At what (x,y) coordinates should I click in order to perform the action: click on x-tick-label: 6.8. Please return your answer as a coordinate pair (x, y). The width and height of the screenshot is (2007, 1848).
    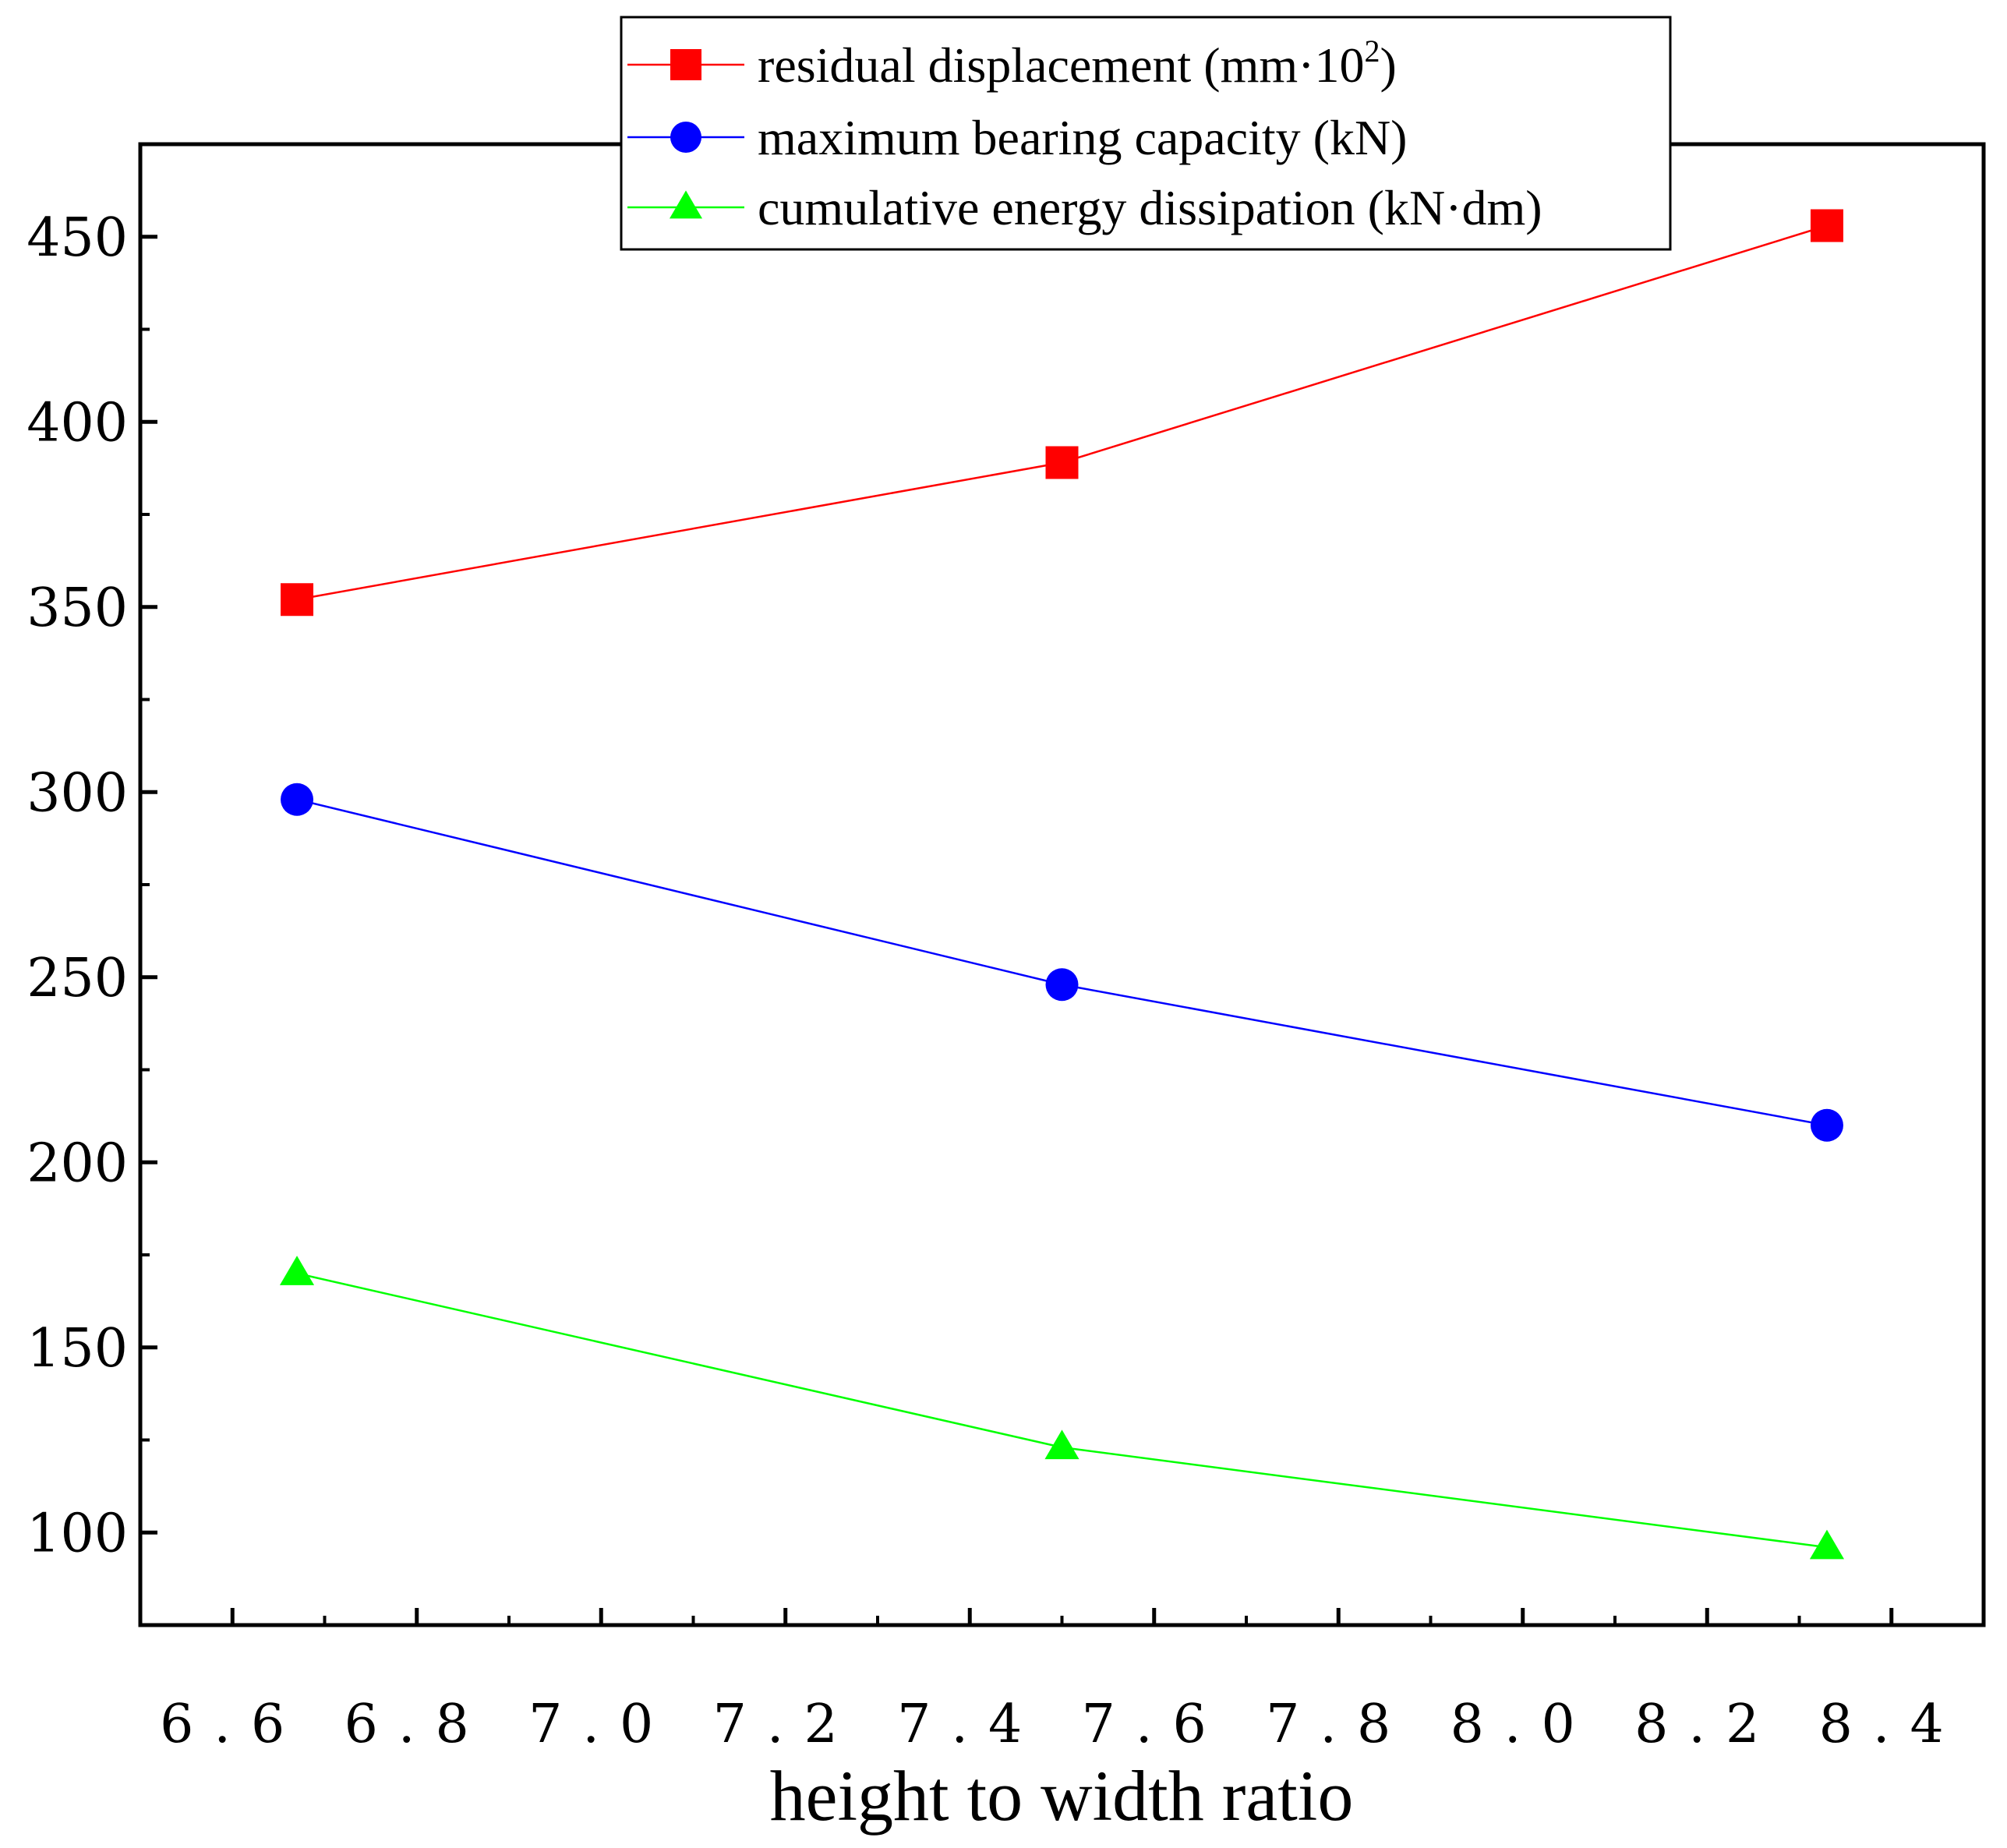
    Looking at the image, I should click on (417, 1724).